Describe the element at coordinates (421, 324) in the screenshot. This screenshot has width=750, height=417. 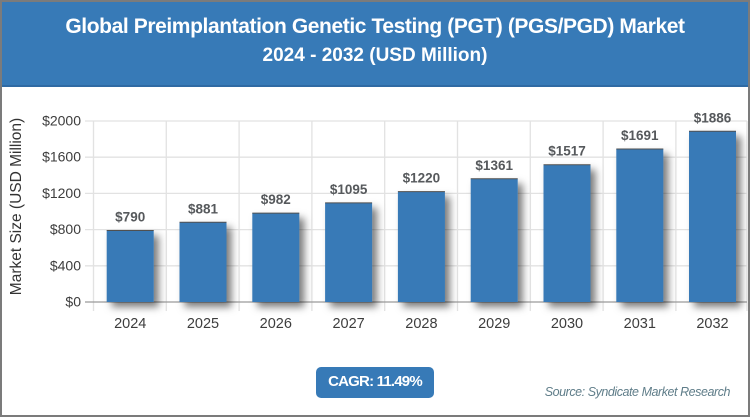
I see `svg-text: 2028` at that location.